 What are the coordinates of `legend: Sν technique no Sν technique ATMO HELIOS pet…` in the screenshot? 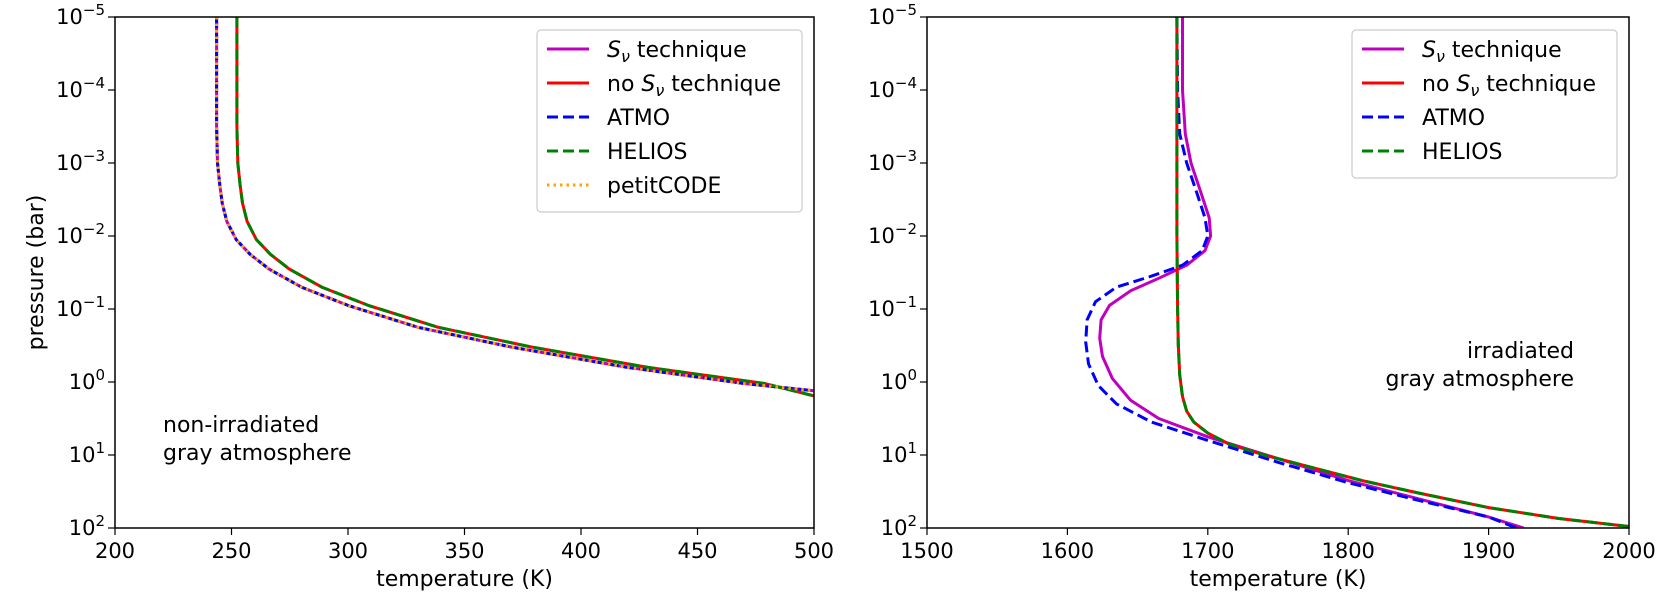 It's located at (669, 121).